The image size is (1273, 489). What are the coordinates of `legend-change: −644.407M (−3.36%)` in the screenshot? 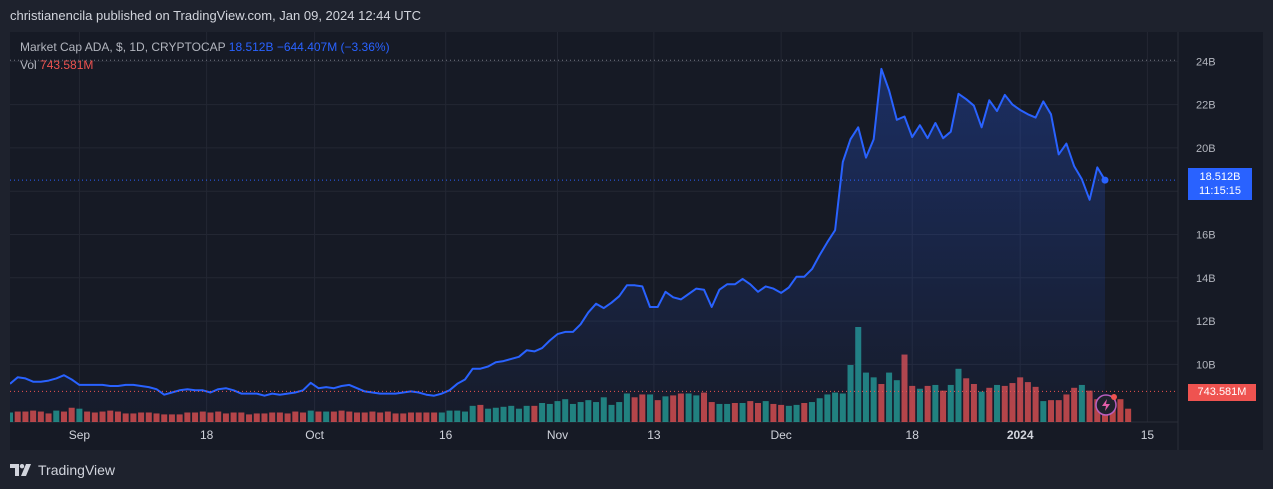 It's located at (333, 47).